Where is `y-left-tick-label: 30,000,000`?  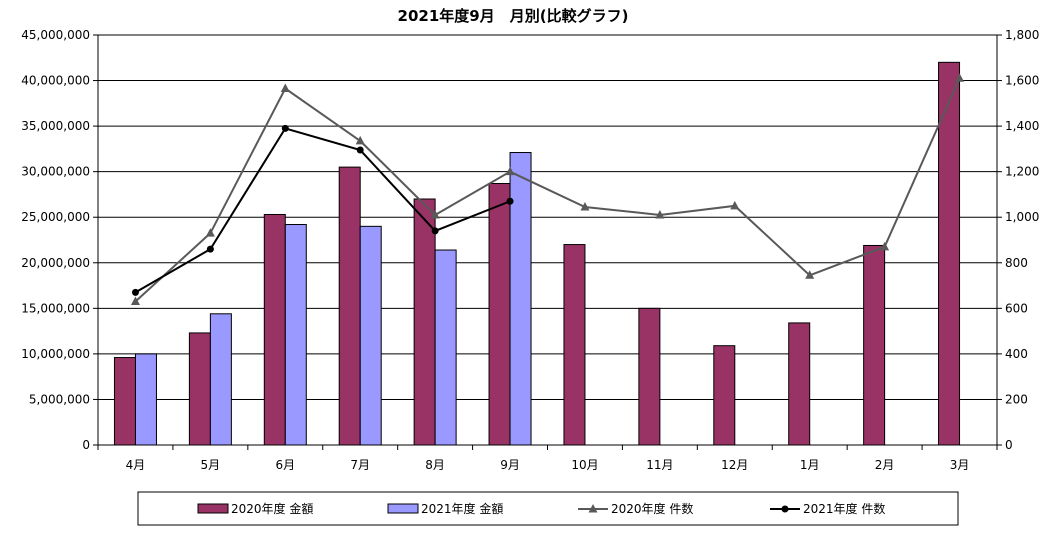 y-left-tick-label: 30,000,000 is located at coordinates (55, 172).